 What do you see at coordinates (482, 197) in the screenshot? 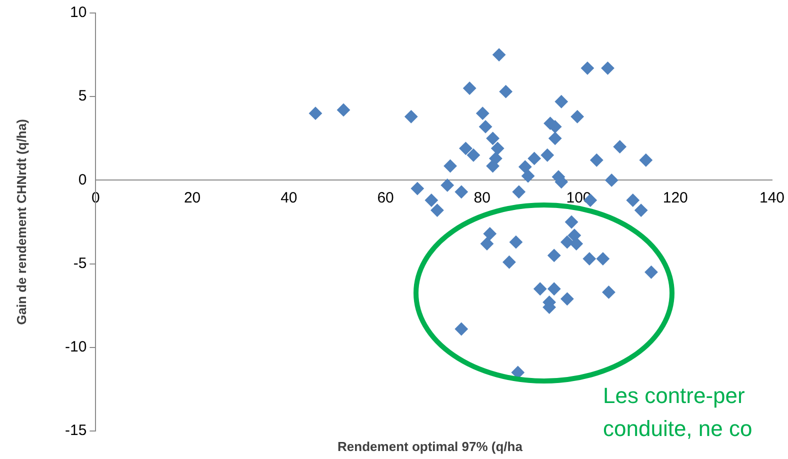
I see `x-tick-label: 80` at bounding box center [482, 197].